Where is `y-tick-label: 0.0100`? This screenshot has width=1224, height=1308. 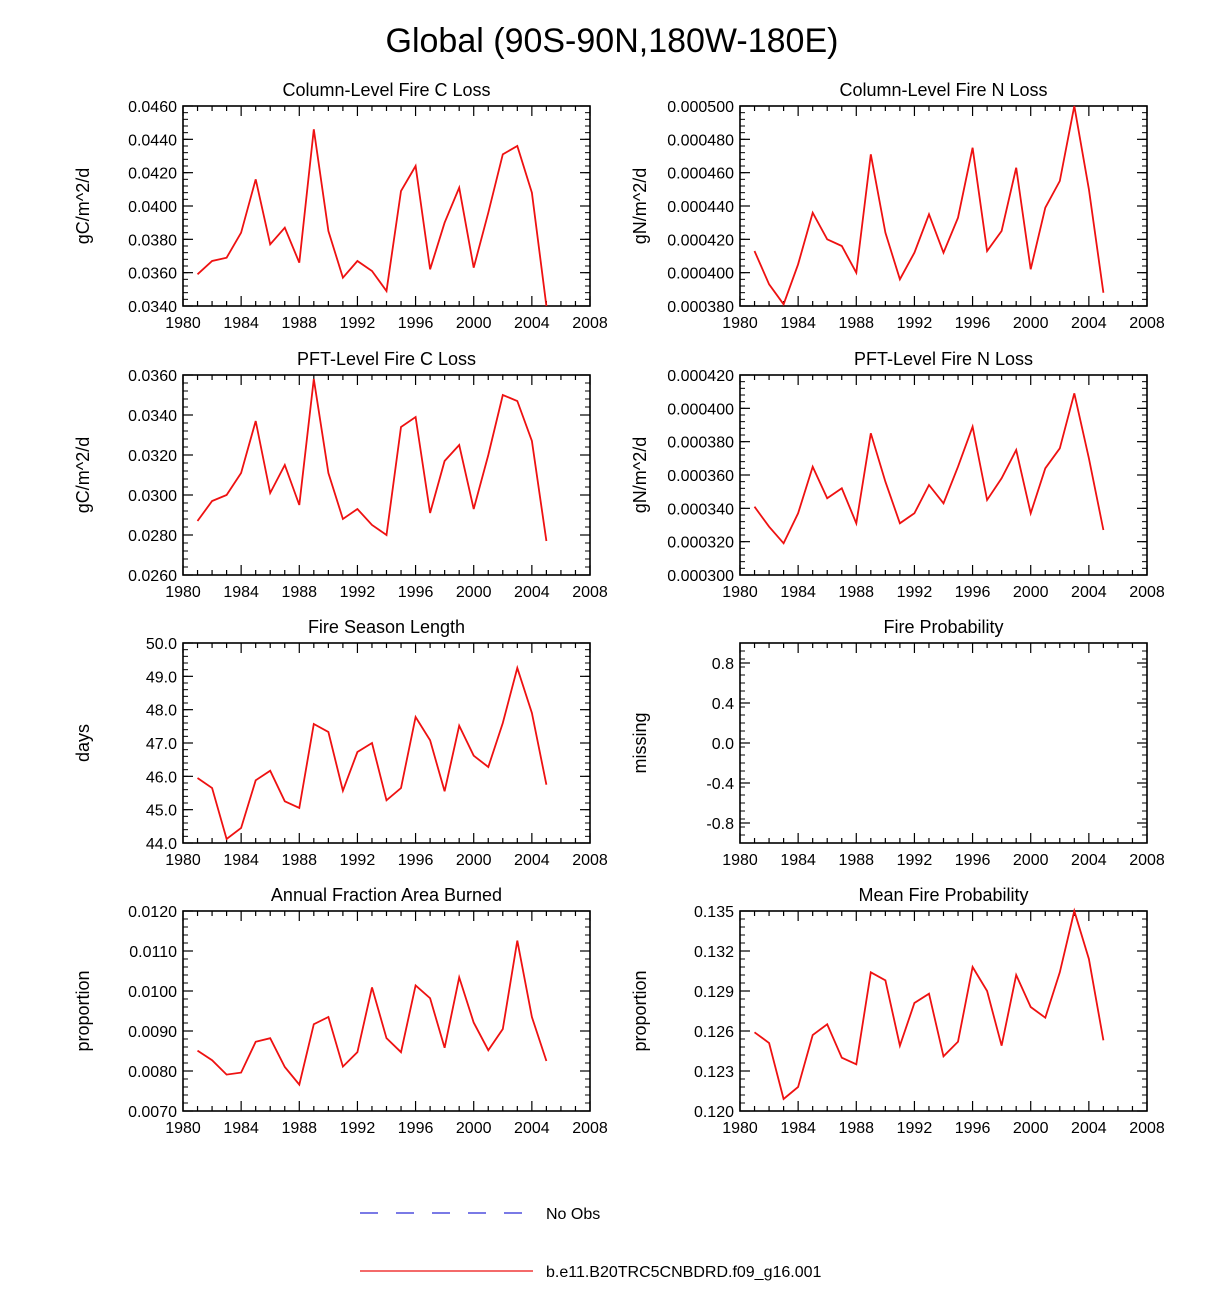 y-tick-label: 0.0100 is located at coordinates (152, 992).